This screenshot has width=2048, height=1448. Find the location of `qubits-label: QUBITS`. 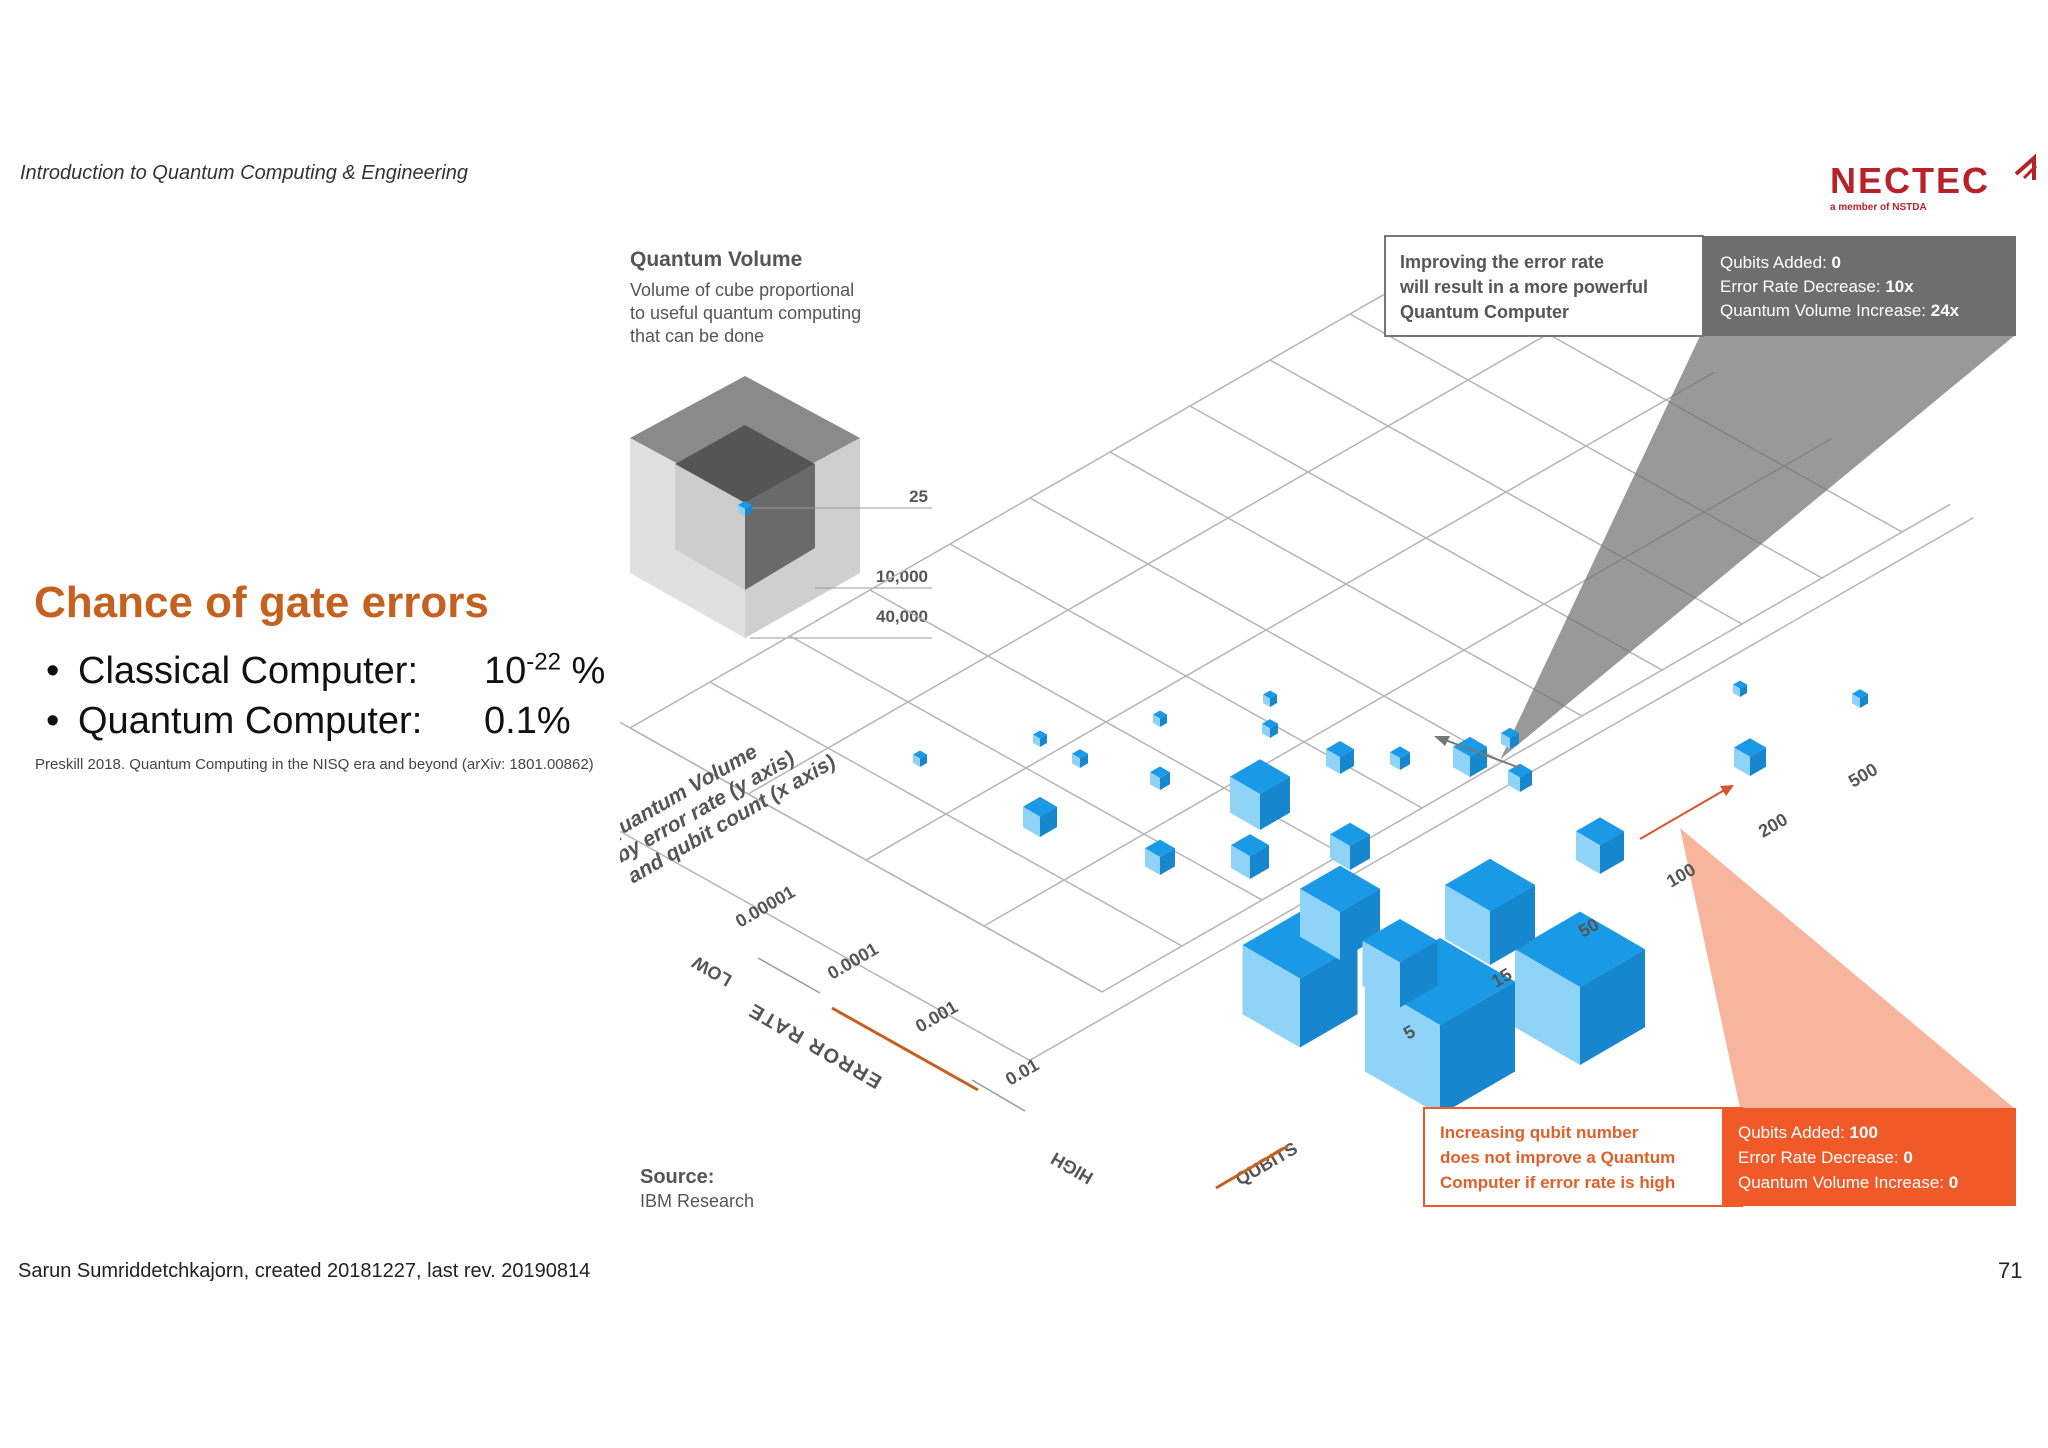

qubits-label: QUBITS is located at coordinates (1266, 1163).